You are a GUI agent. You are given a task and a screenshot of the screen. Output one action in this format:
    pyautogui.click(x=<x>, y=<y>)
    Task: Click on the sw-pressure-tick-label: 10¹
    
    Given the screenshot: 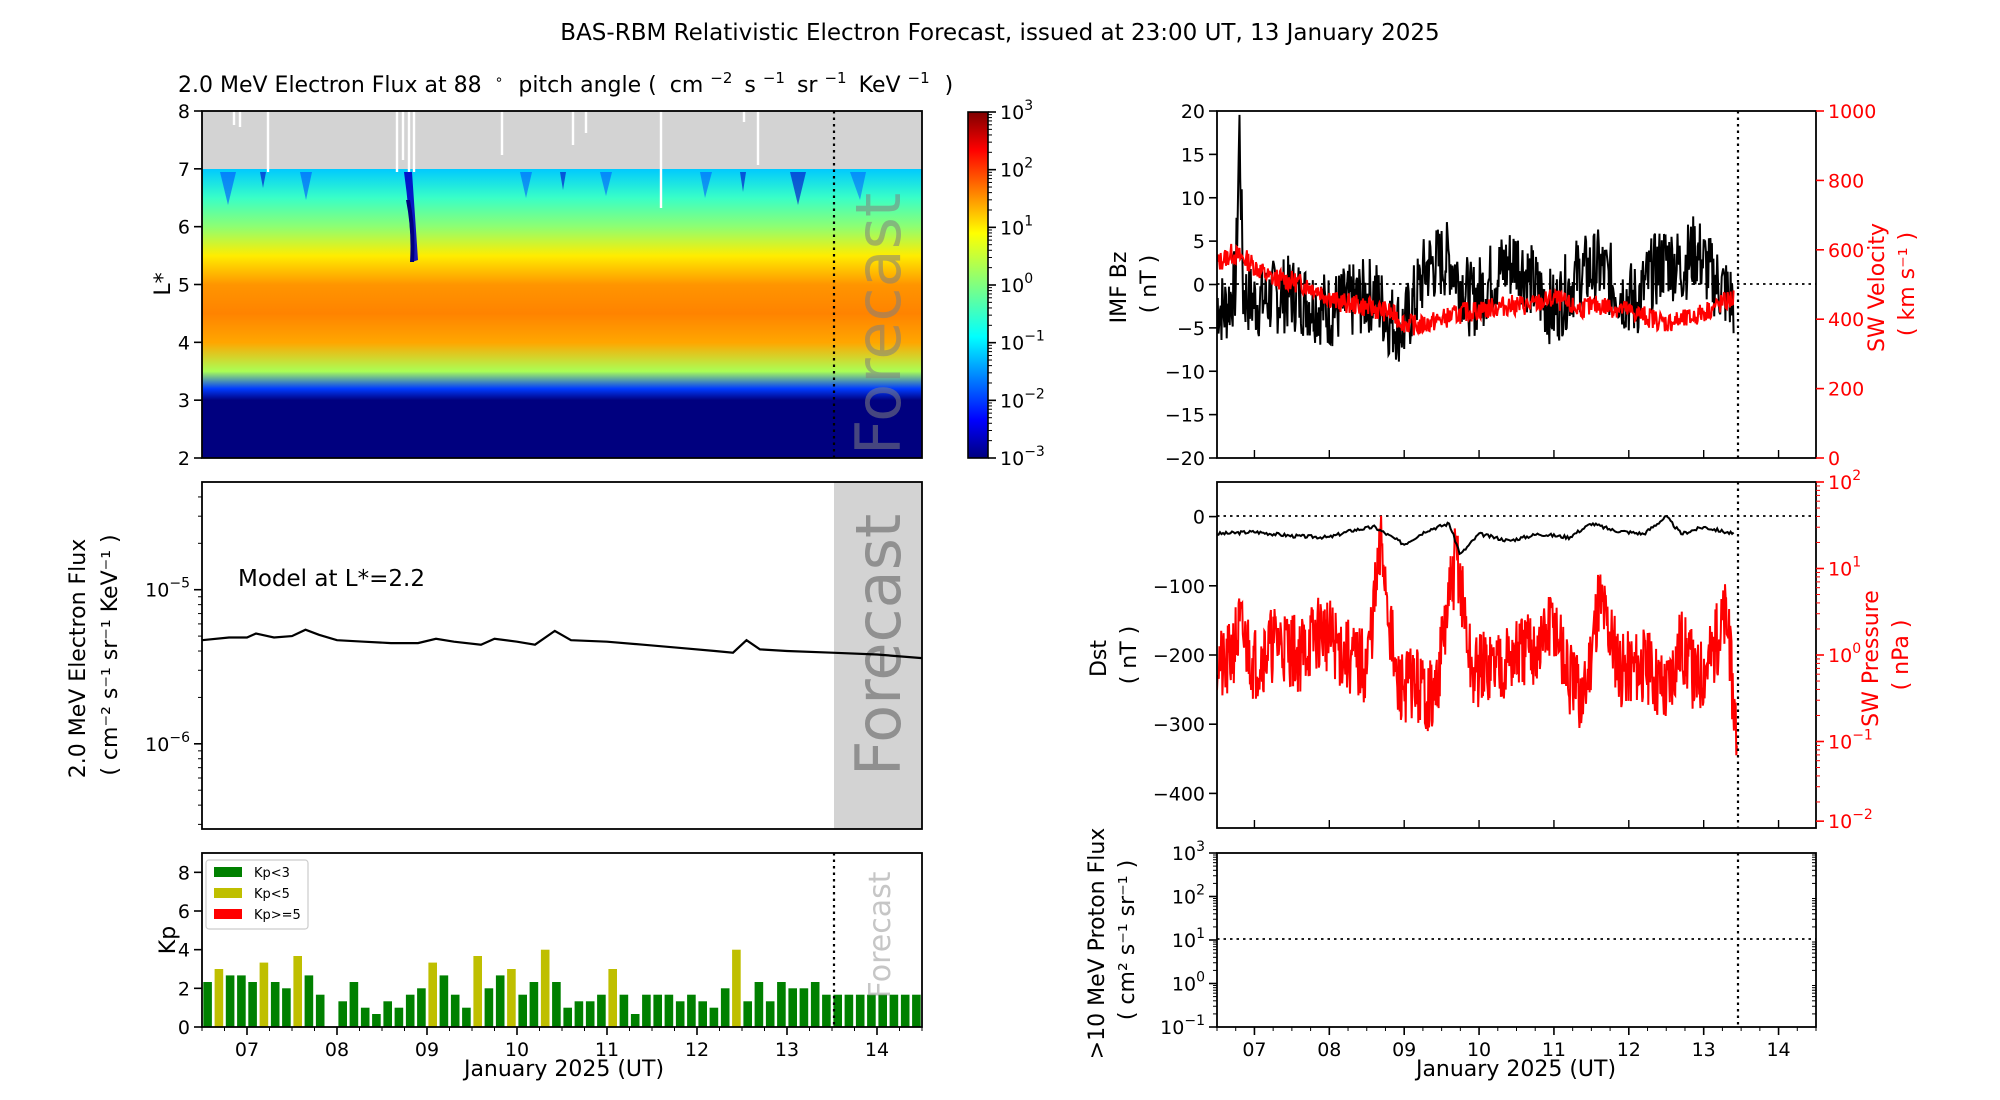 What is the action you would take?
    pyautogui.click(x=1844, y=568)
    